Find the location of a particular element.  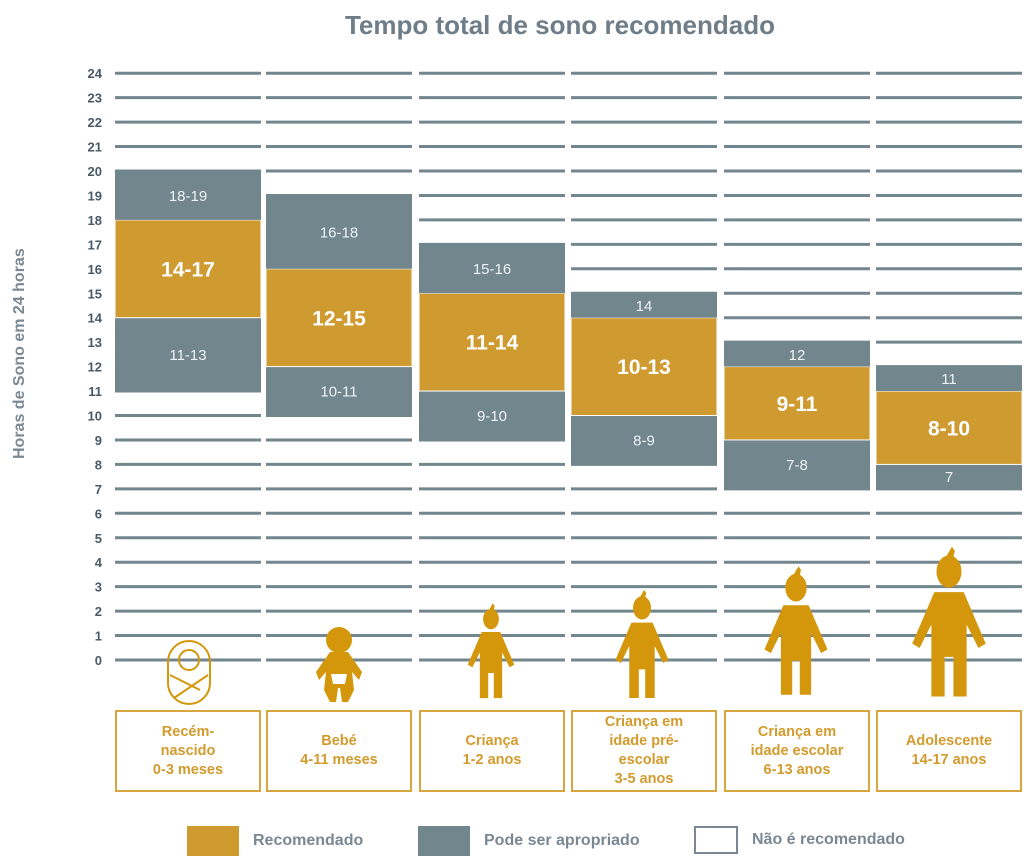

bar-data-label: 12-15 is located at coordinates (339, 318).